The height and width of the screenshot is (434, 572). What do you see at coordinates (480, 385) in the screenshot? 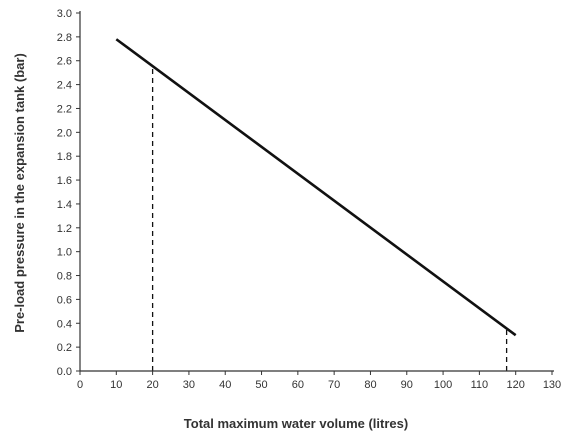
I see `x-tick-label: 110` at bounding box center [480, 385].